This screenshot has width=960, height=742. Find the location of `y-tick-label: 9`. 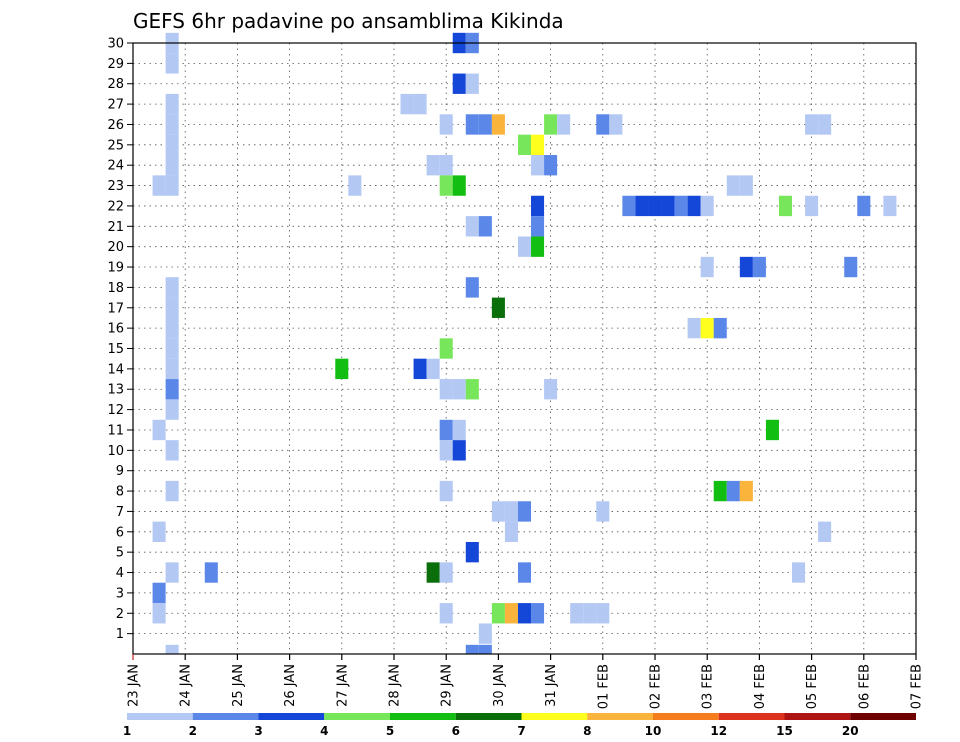

y-tick-label: 9 is located at coordinates (120, 471).